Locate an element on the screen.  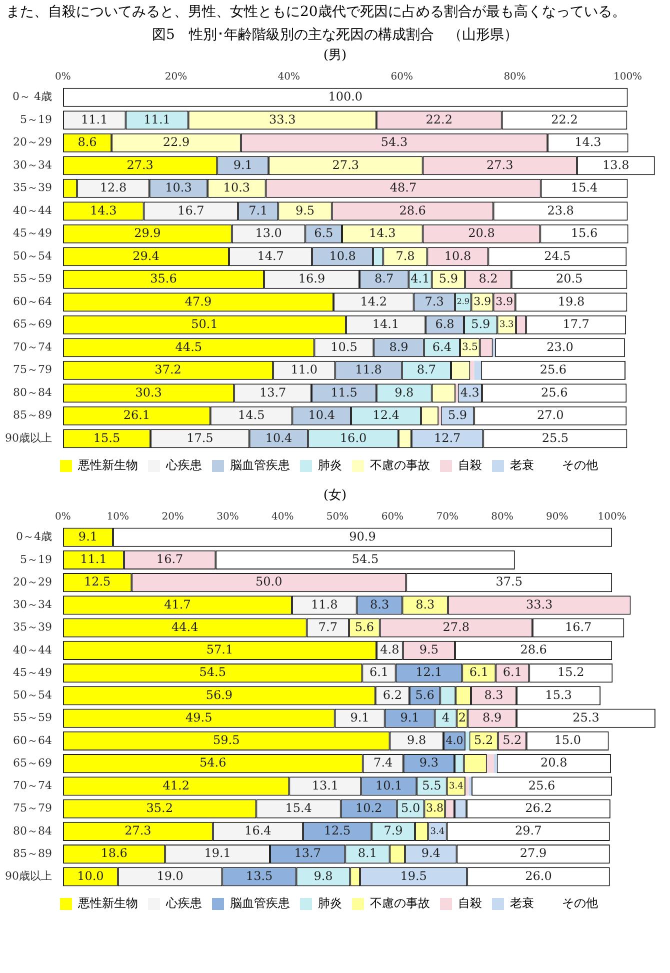
data-label: 15.4 is located at coordinates (584, 187).